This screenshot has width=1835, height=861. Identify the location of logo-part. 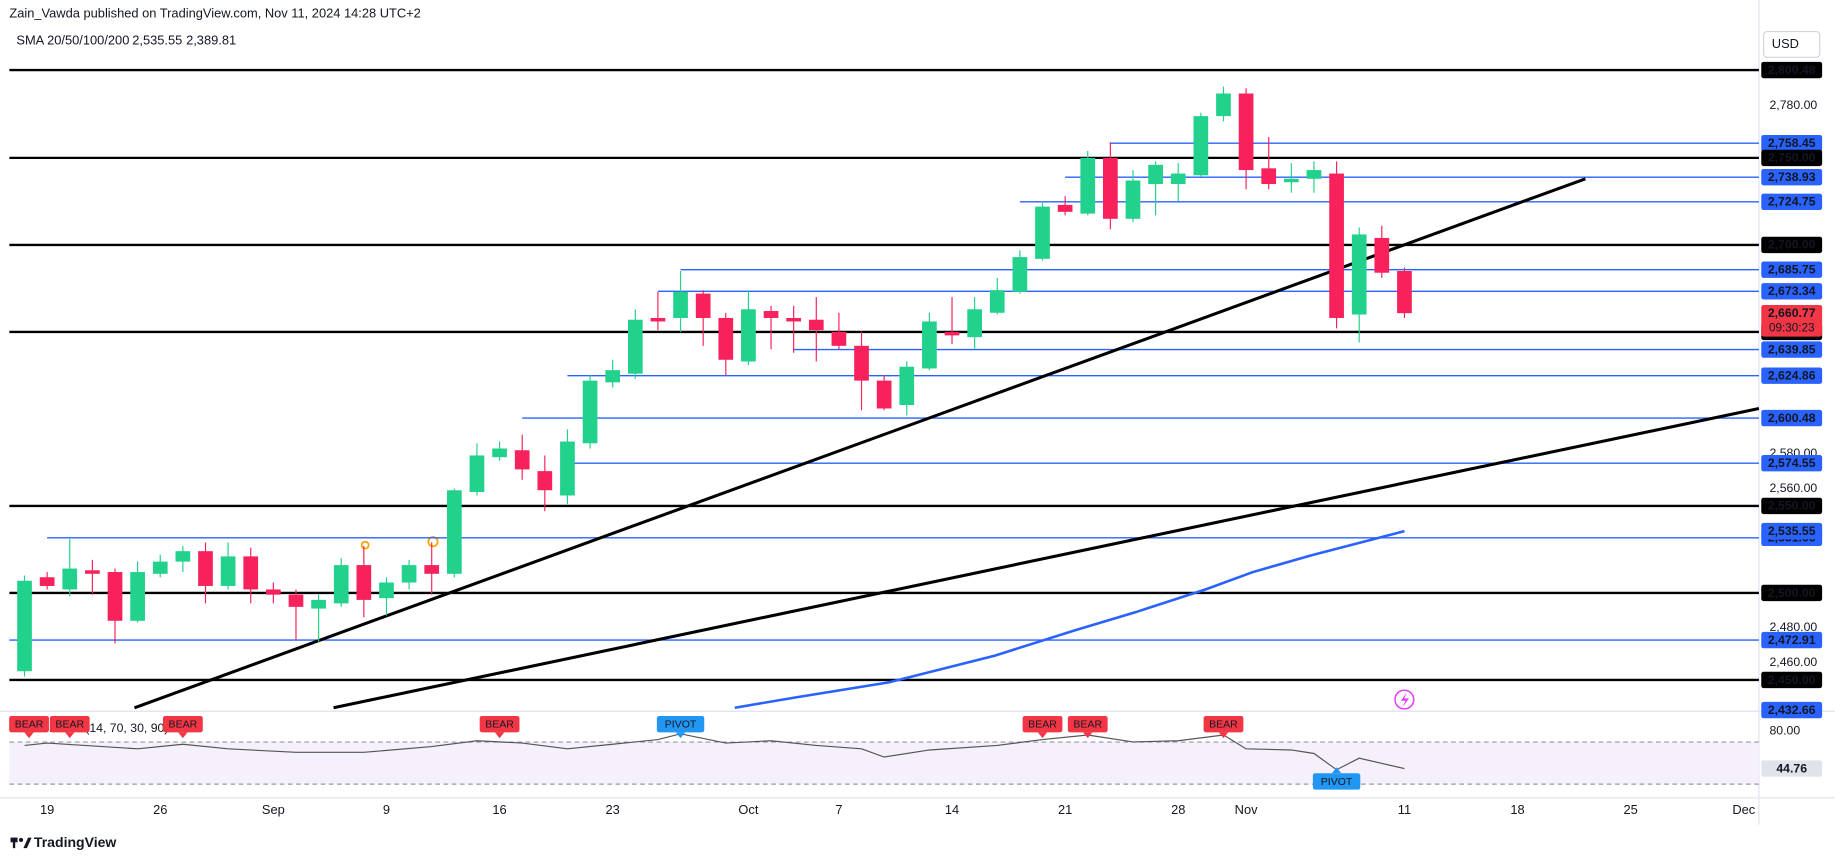
(14, 843).